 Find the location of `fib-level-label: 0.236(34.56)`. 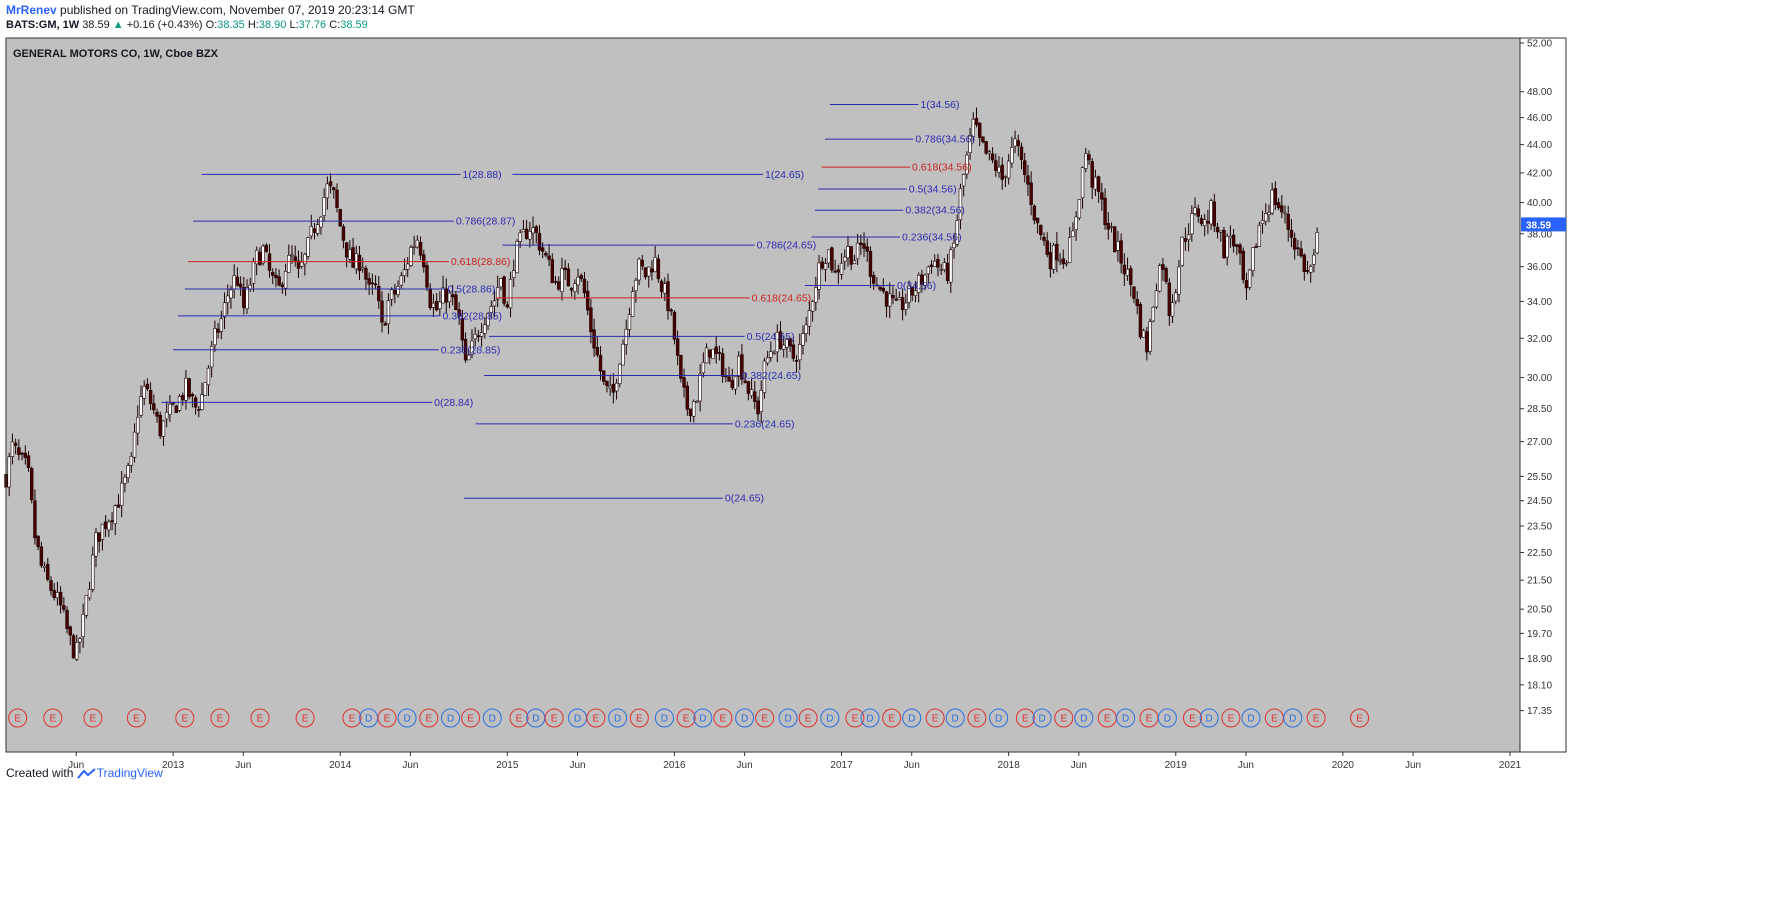

fib-level-label: 0.236(34.56) is located at coordinates (932, 237).